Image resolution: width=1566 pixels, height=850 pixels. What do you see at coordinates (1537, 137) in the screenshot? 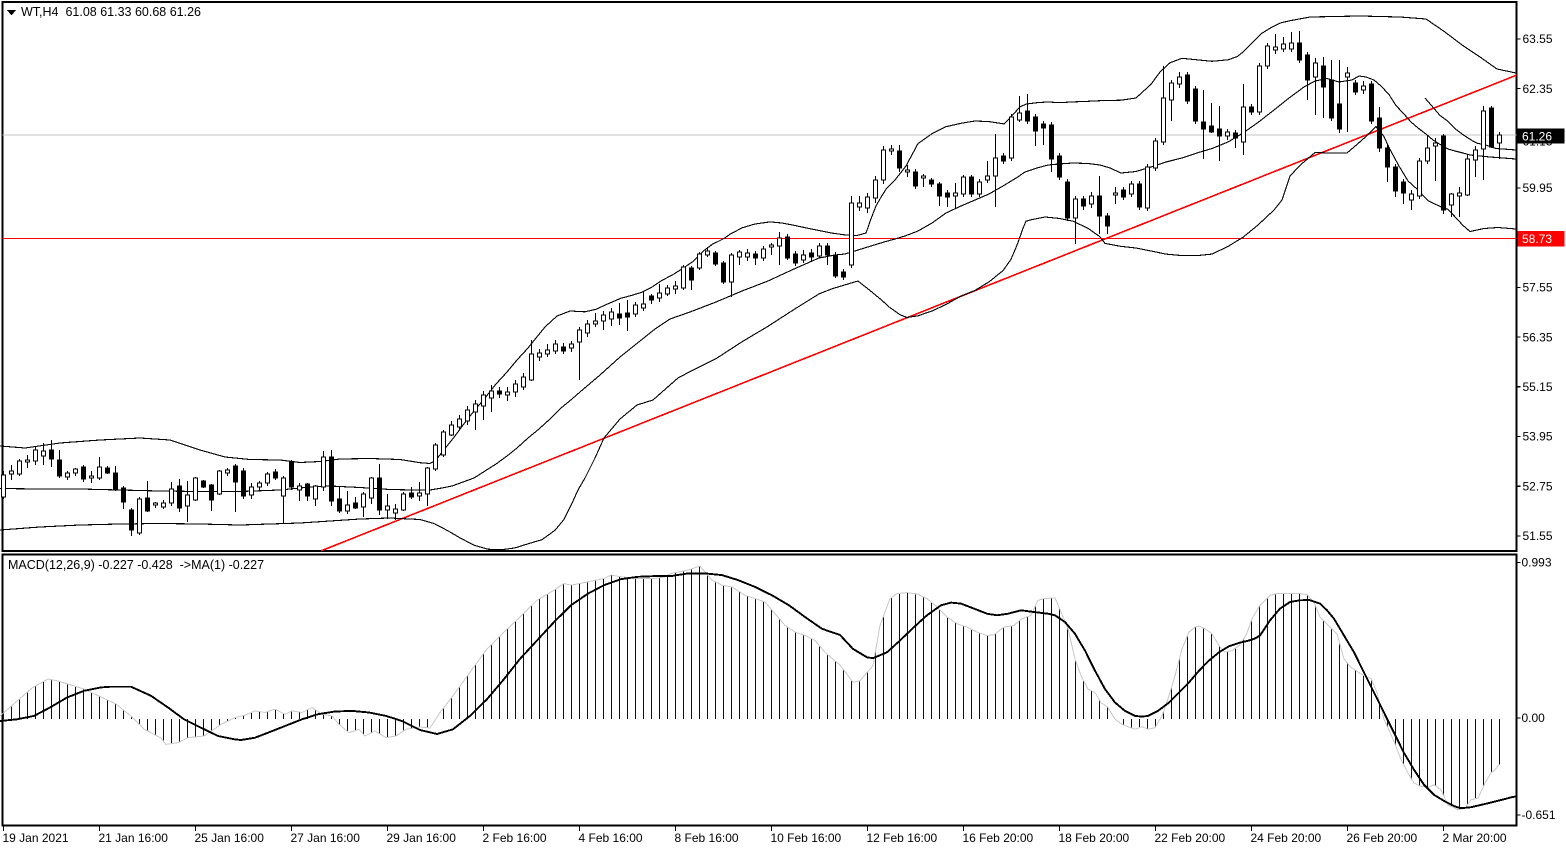
I see `svg-text: 61.26` at bounding box center [1537, 137].